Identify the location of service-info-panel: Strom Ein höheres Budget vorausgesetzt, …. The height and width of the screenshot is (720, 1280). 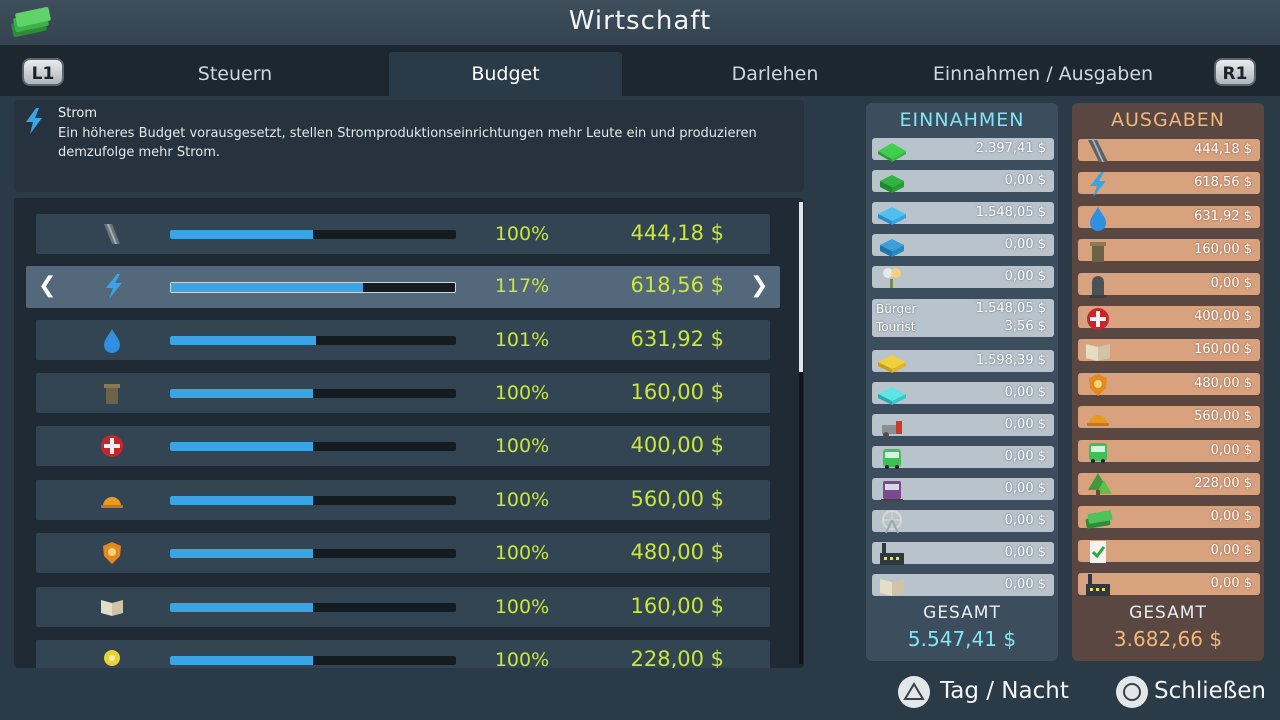
(409, 146).